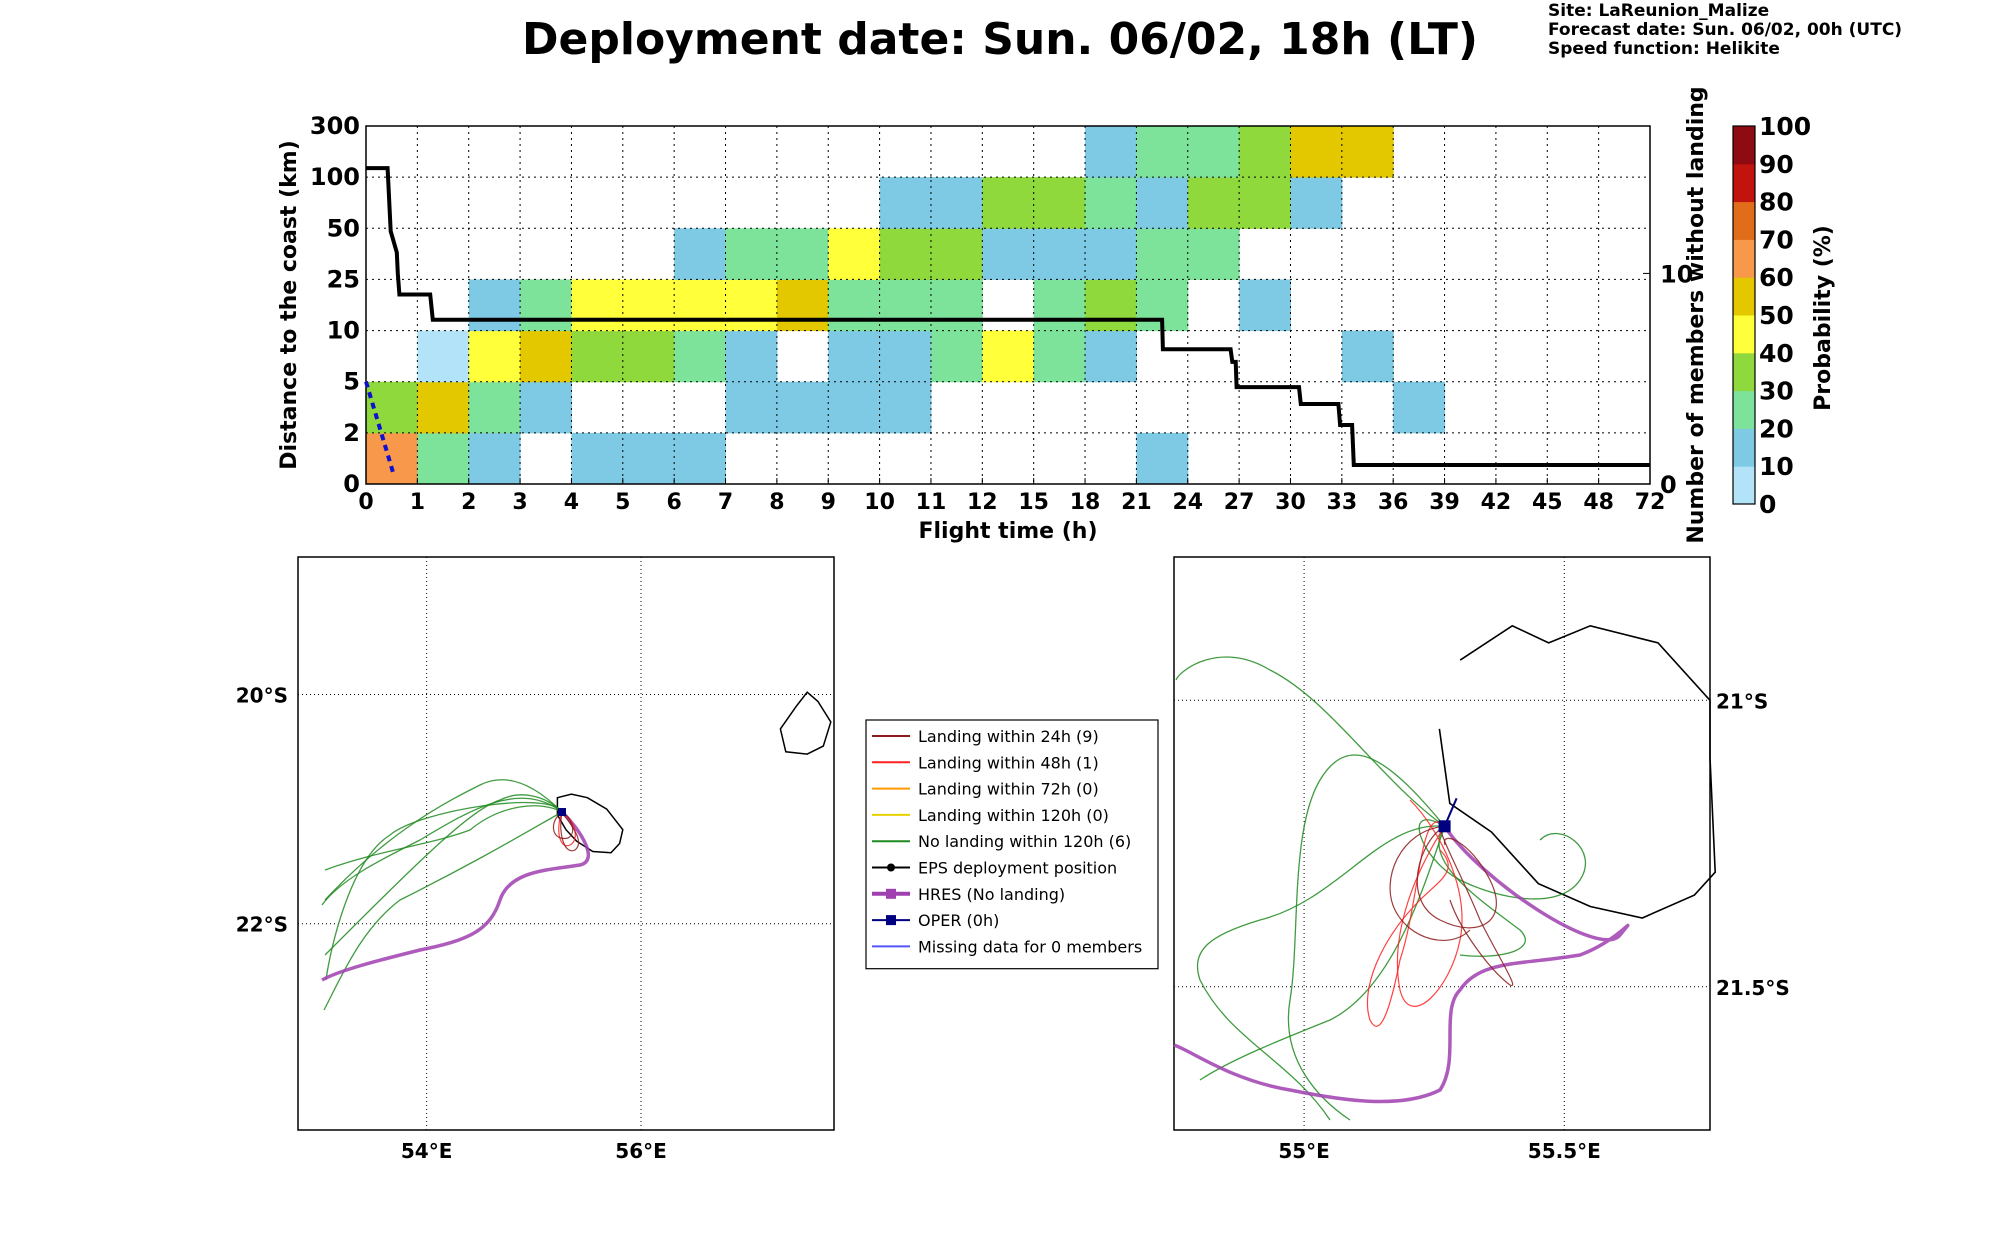  What do you see at coordinates (725, 502) in the screenshot?
I see `x-tick-label: 7` at bounding box center [725, 502].